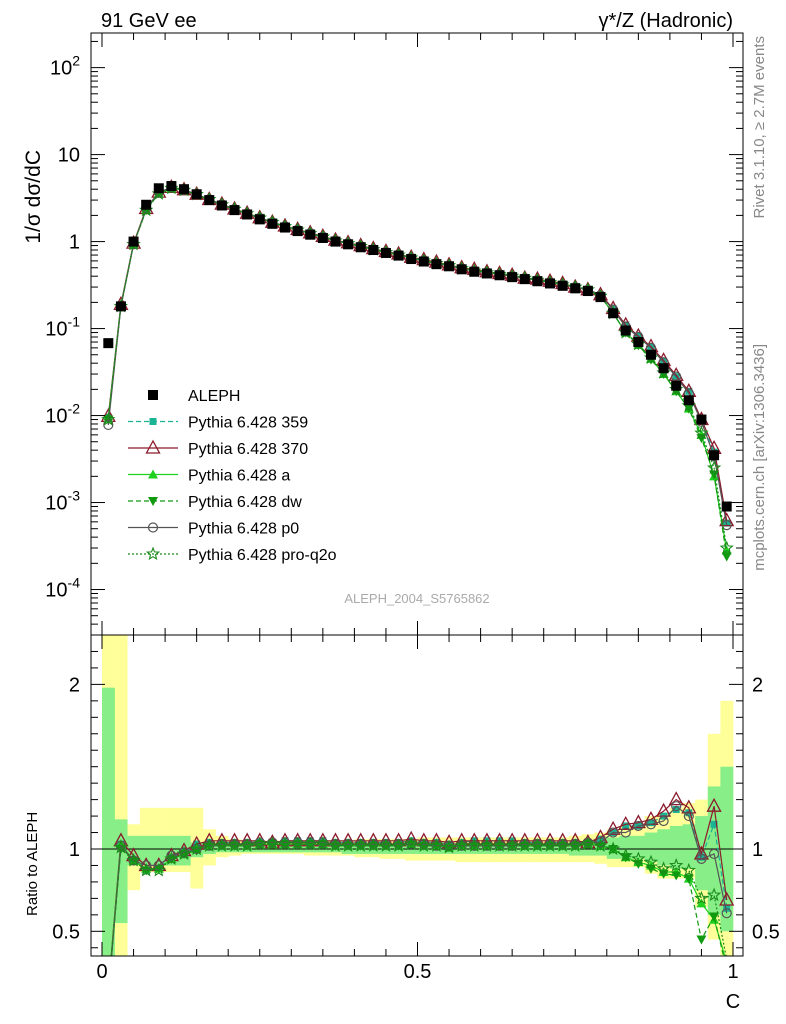  I want to click on legend-item: Pythia 6.428 370, so click(218, 448).